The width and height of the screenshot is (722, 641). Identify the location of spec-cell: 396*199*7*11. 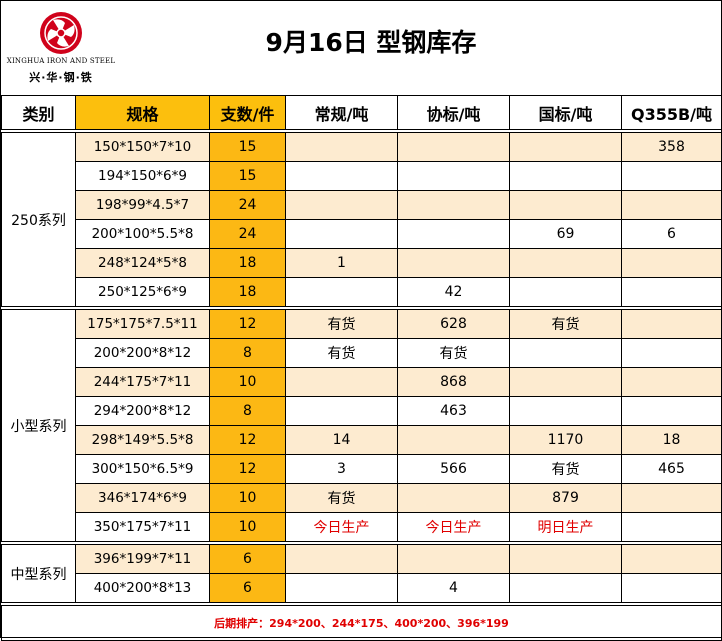
(142, 559).